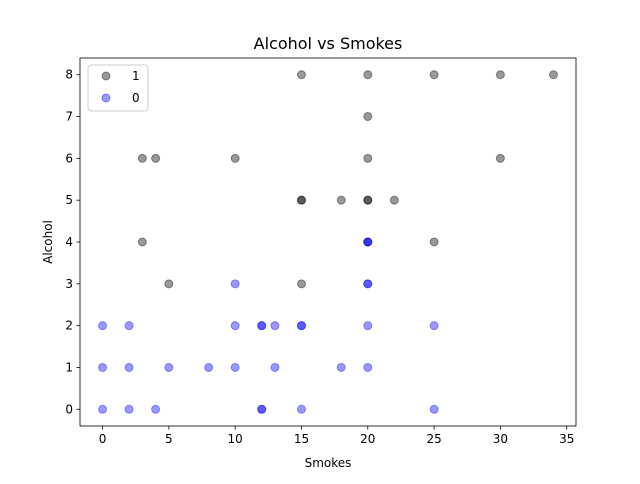 The height and width of the screenshot is (484, 640). I want to click on x-tick-label: 25, so click(433, 439).